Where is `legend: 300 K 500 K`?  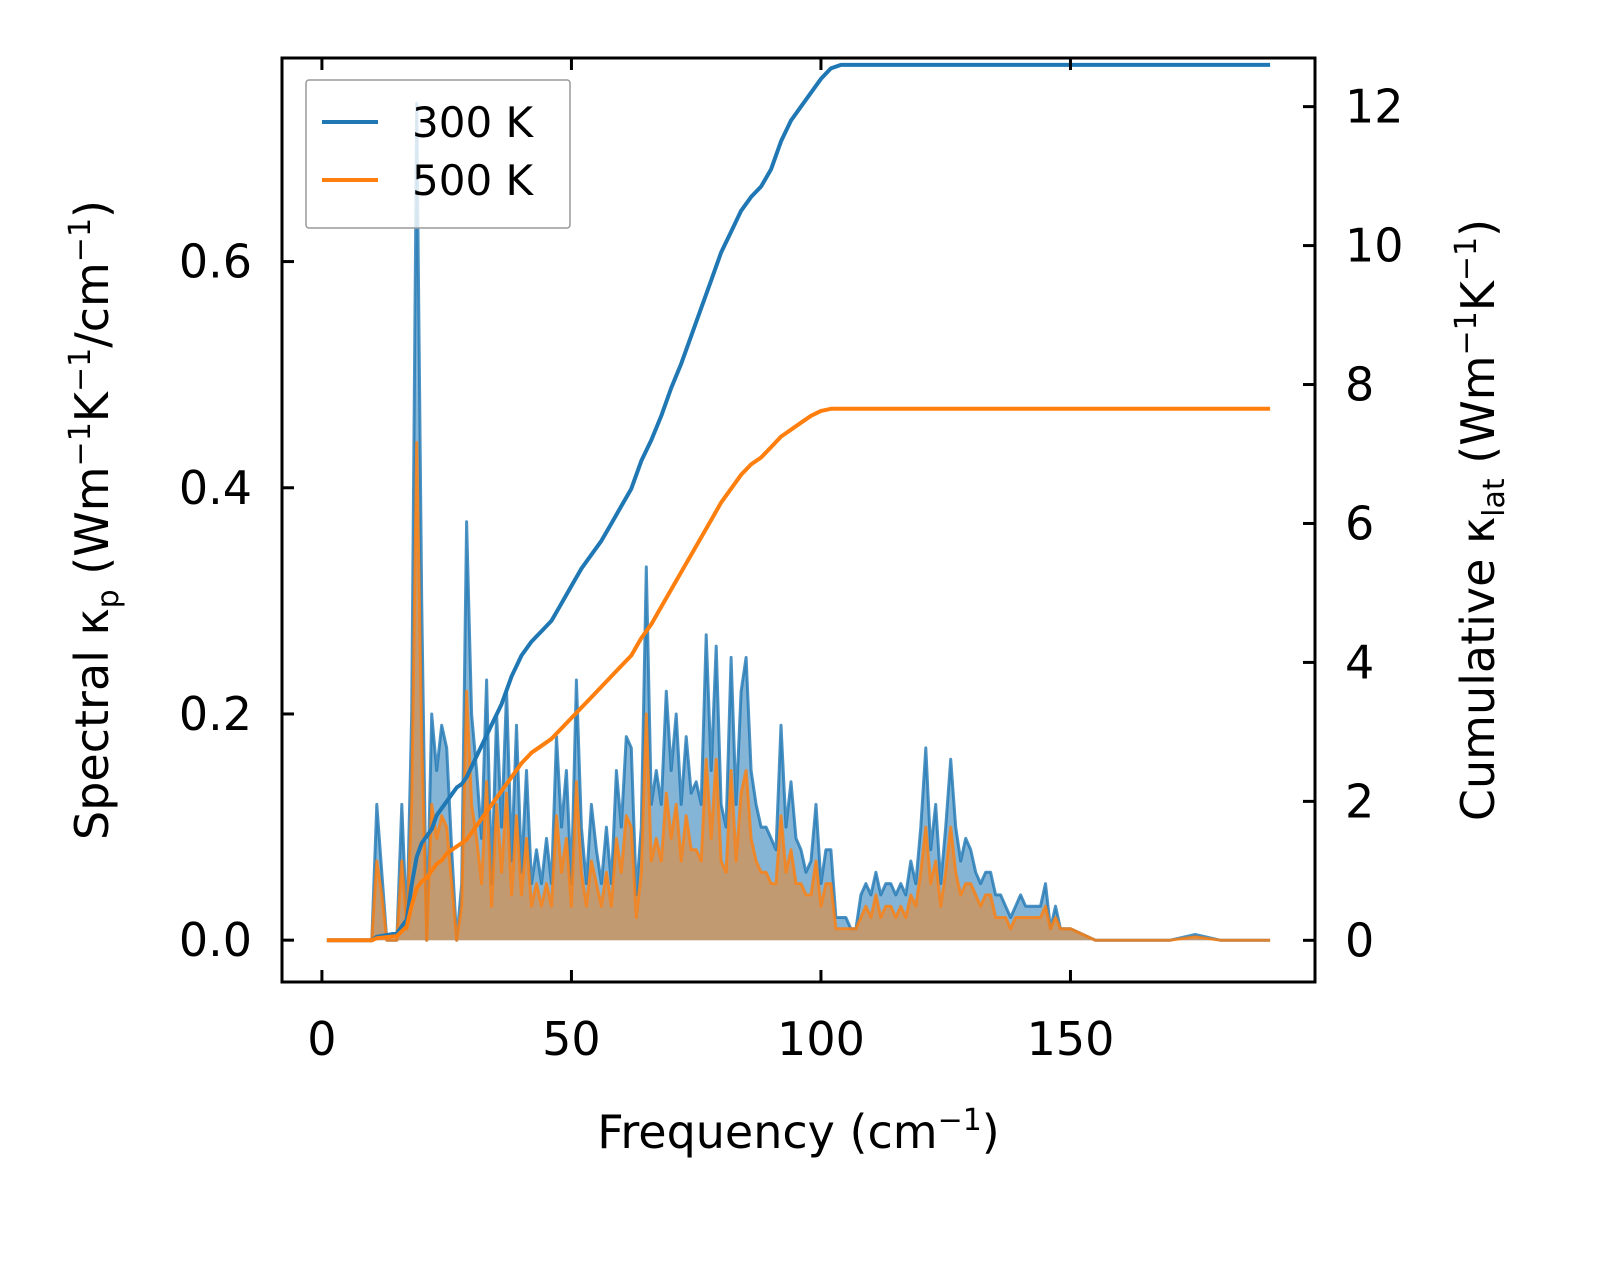
legend: 300 K 500 K is located at coordinates (438, 154).